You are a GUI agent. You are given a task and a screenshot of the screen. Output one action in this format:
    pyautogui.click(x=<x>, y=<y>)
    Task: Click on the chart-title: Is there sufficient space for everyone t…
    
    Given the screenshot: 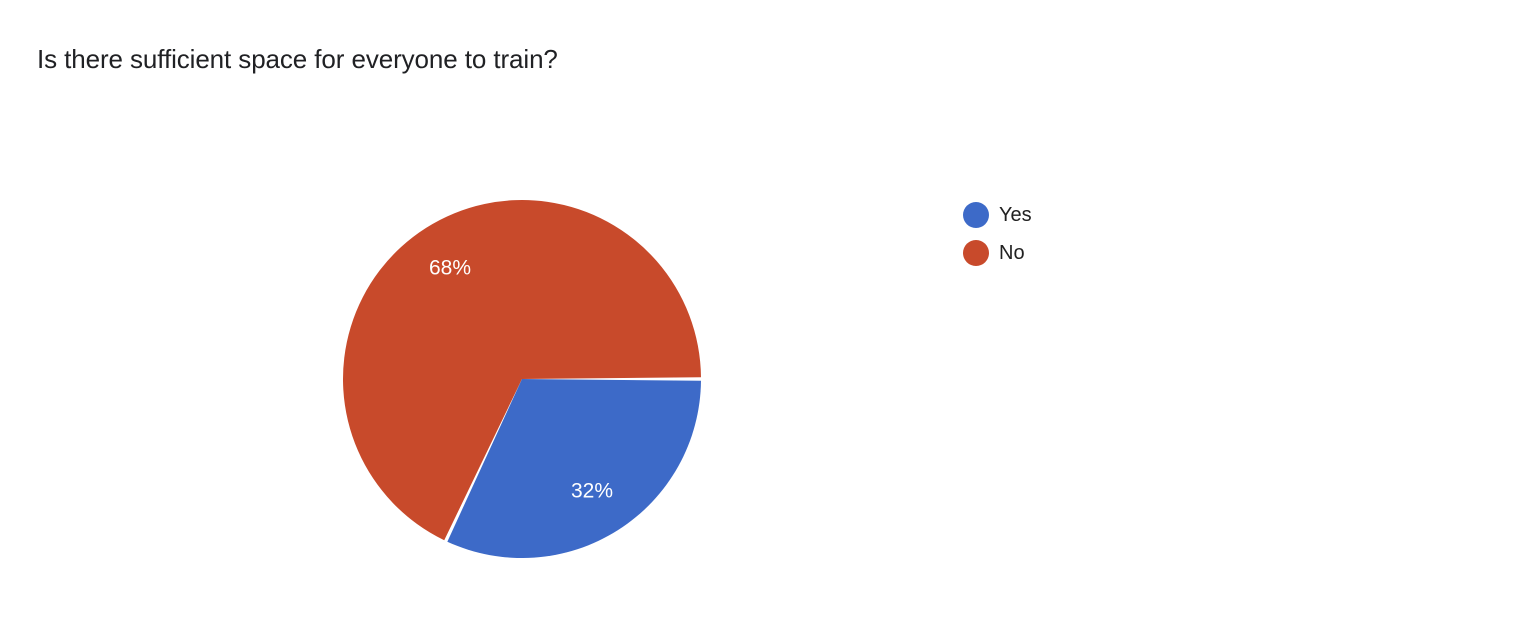 What is the action you would take?
    pyautogui.click(x=297, y=59)
    